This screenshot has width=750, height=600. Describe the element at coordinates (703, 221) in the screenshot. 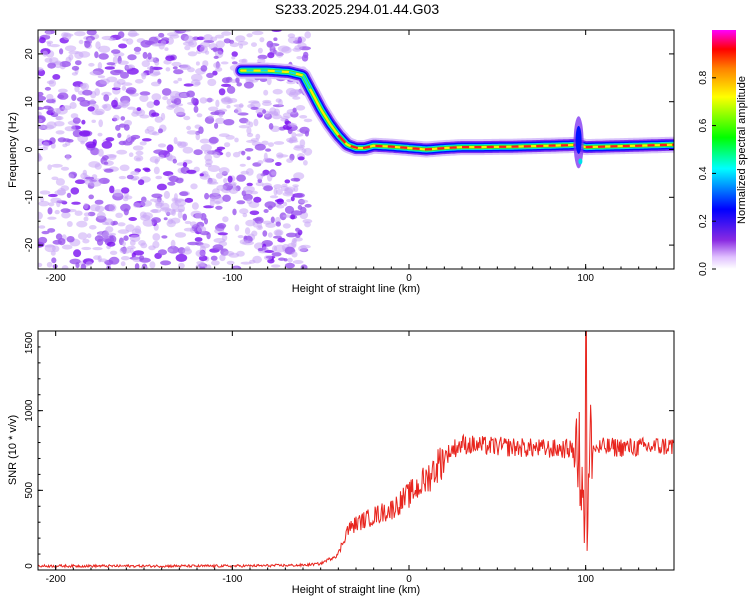

I see `colorbar-tick-label: 0.2` at that location.